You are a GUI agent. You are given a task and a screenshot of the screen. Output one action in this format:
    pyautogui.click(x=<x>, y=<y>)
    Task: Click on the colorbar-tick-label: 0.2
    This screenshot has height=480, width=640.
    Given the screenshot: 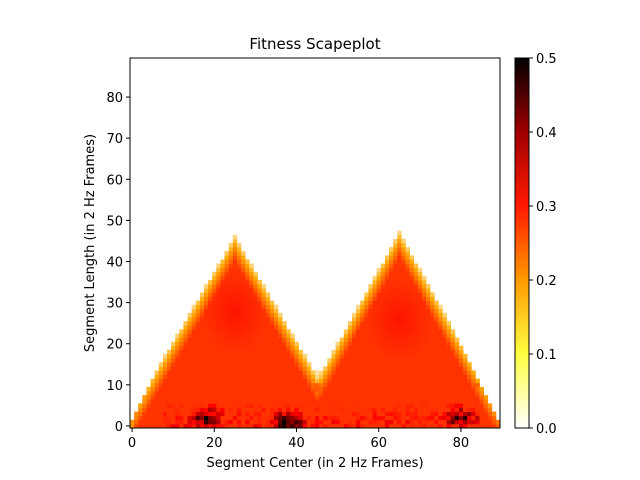 What is the action you would take?
    pyautogui.click(x=546, y=281)
    